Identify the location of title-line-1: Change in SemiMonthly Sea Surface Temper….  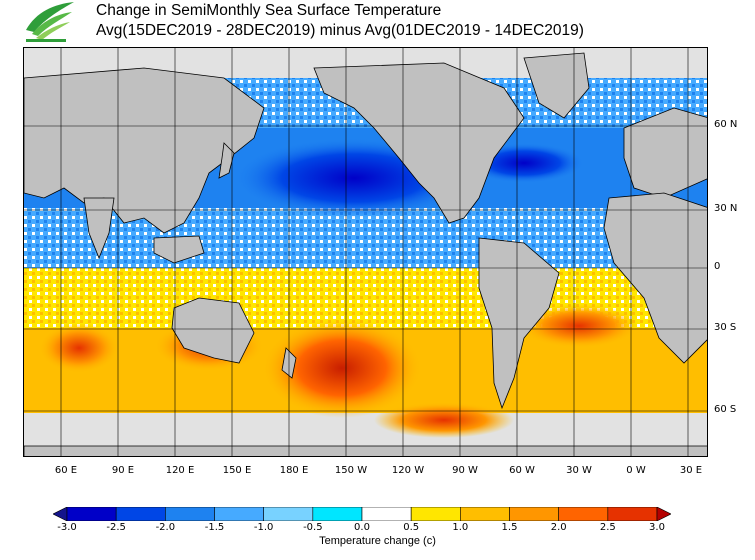
(269, 10).